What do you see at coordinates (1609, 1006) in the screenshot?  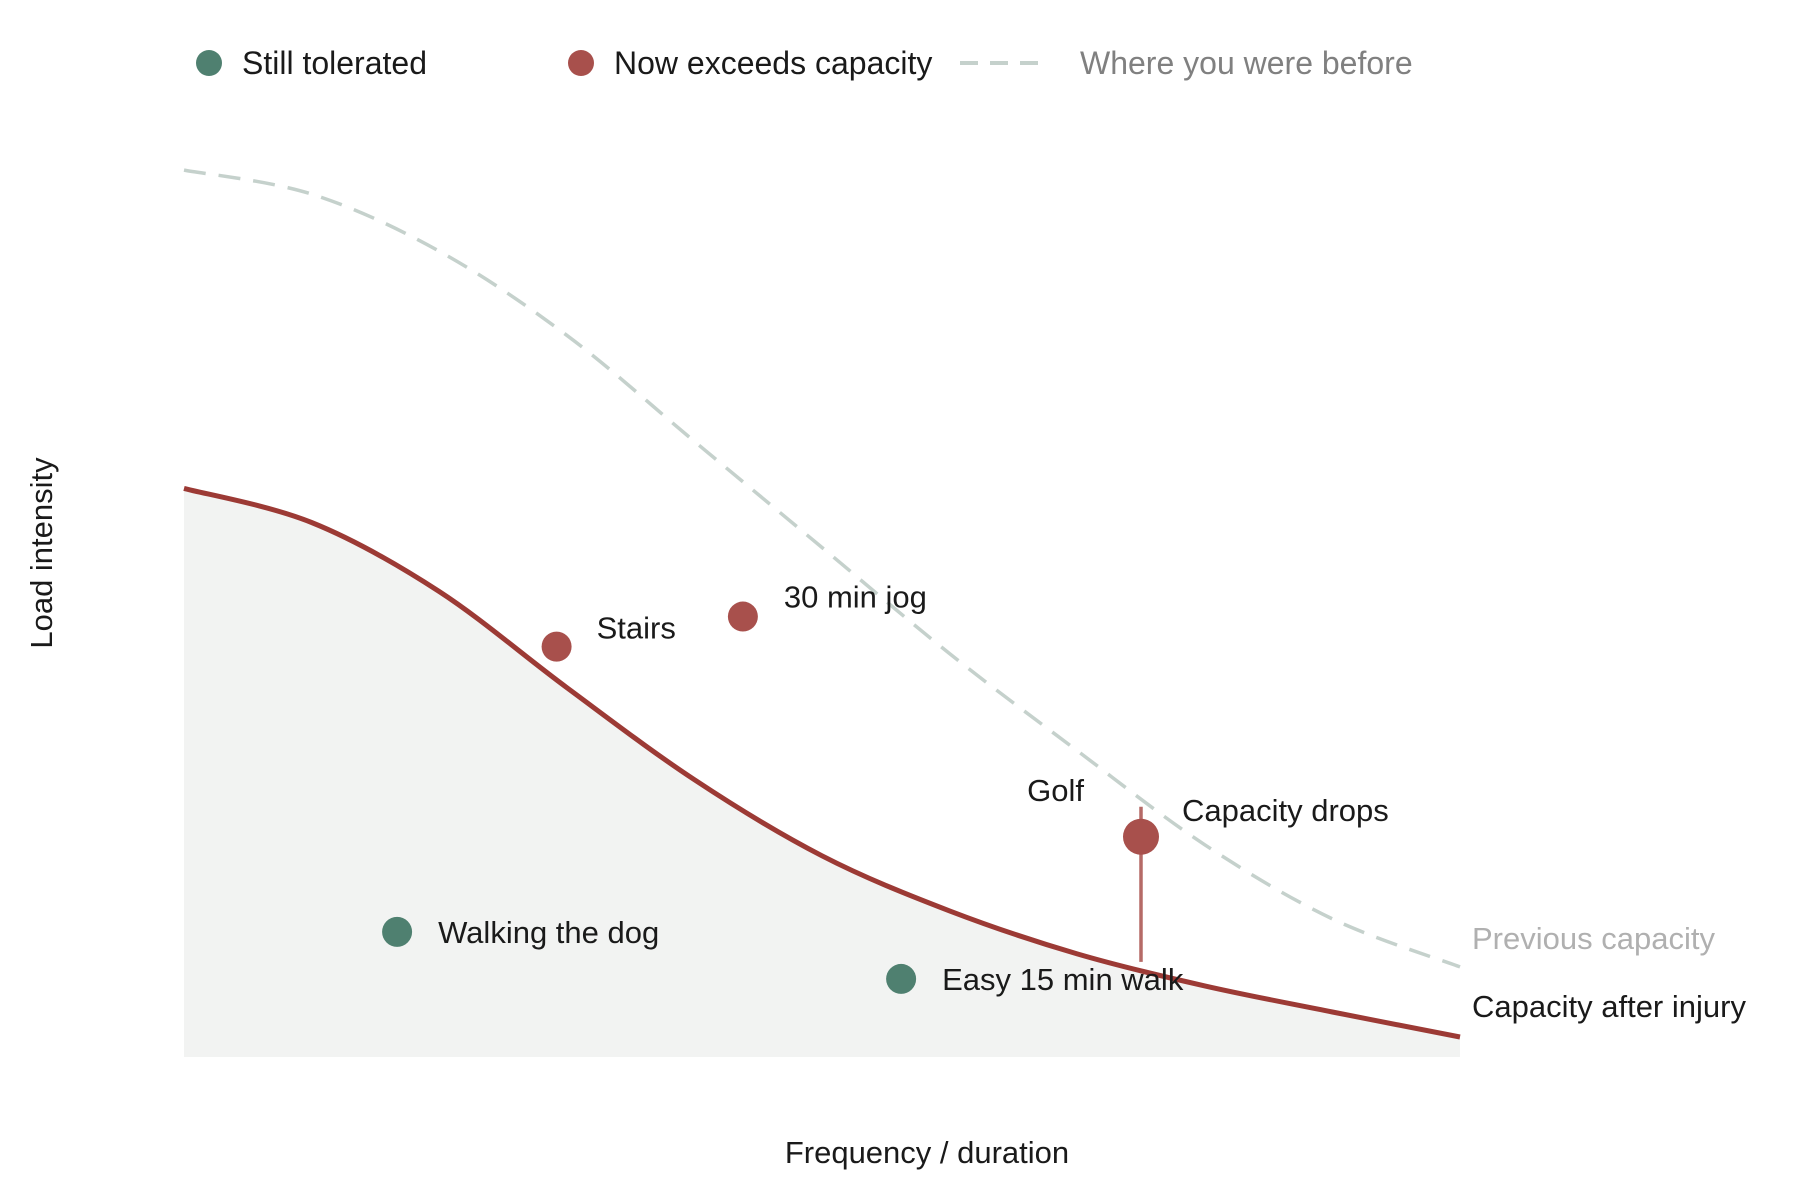 I see `capacity-after-injury-label: Capacity after injury` at bounding box center [1609, 1006].